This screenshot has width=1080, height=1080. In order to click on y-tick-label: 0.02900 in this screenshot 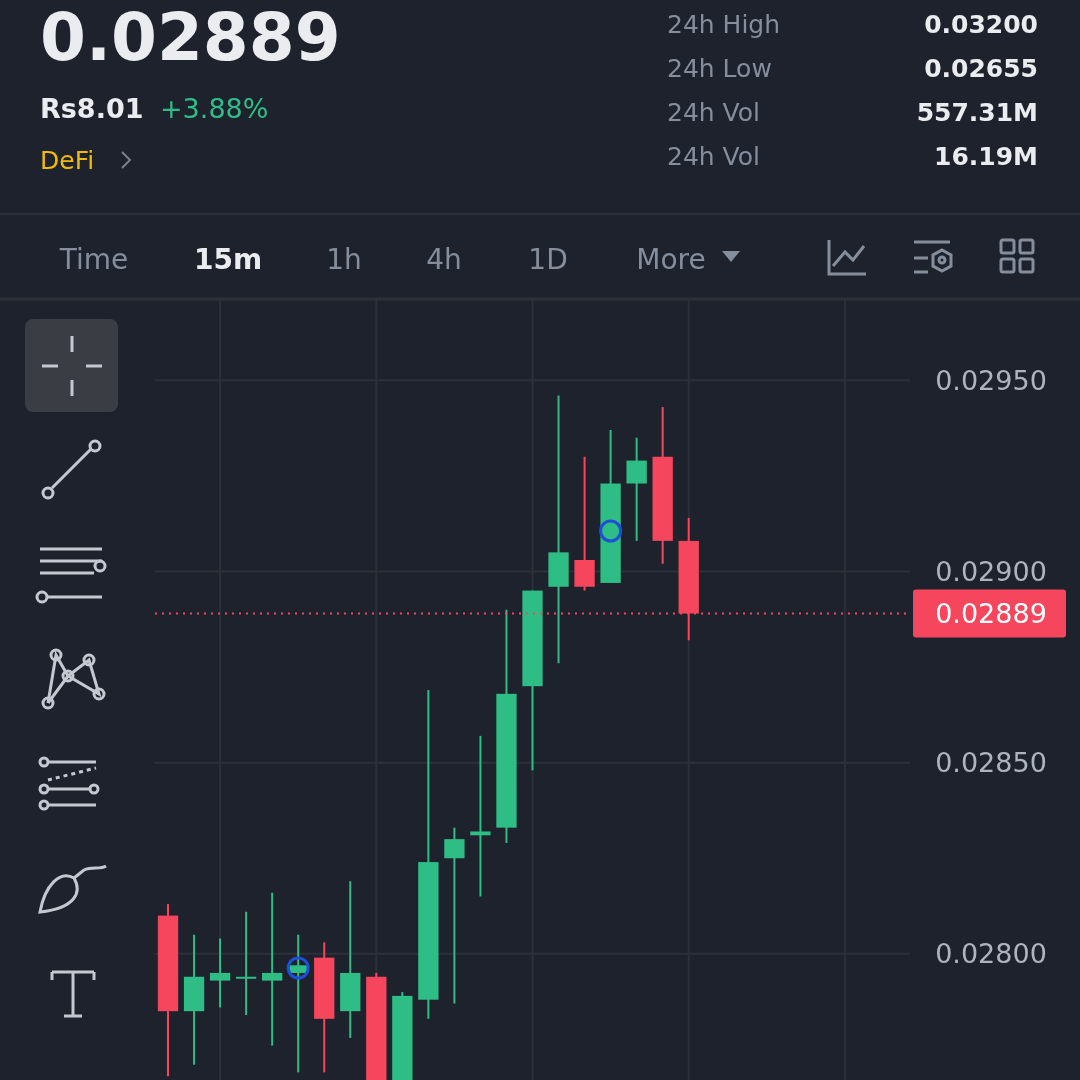, I will do `click(991, 571)`.